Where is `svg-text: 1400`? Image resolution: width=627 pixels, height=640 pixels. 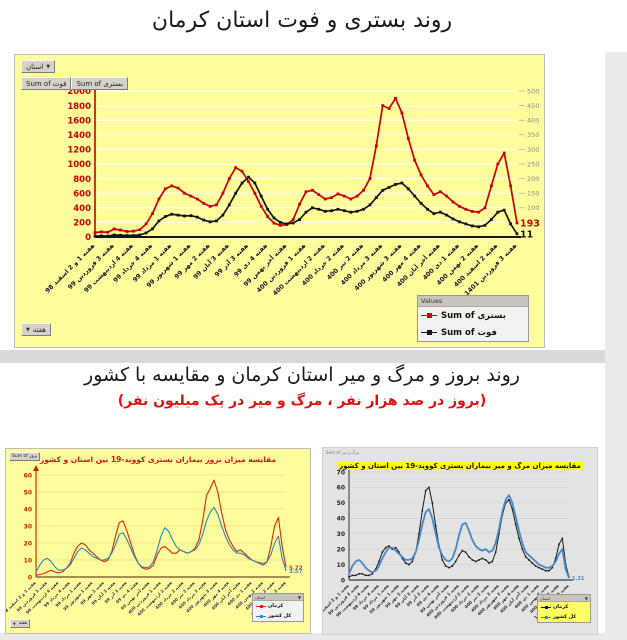
svg-text: 1400 is located at coordinates (79, 136).